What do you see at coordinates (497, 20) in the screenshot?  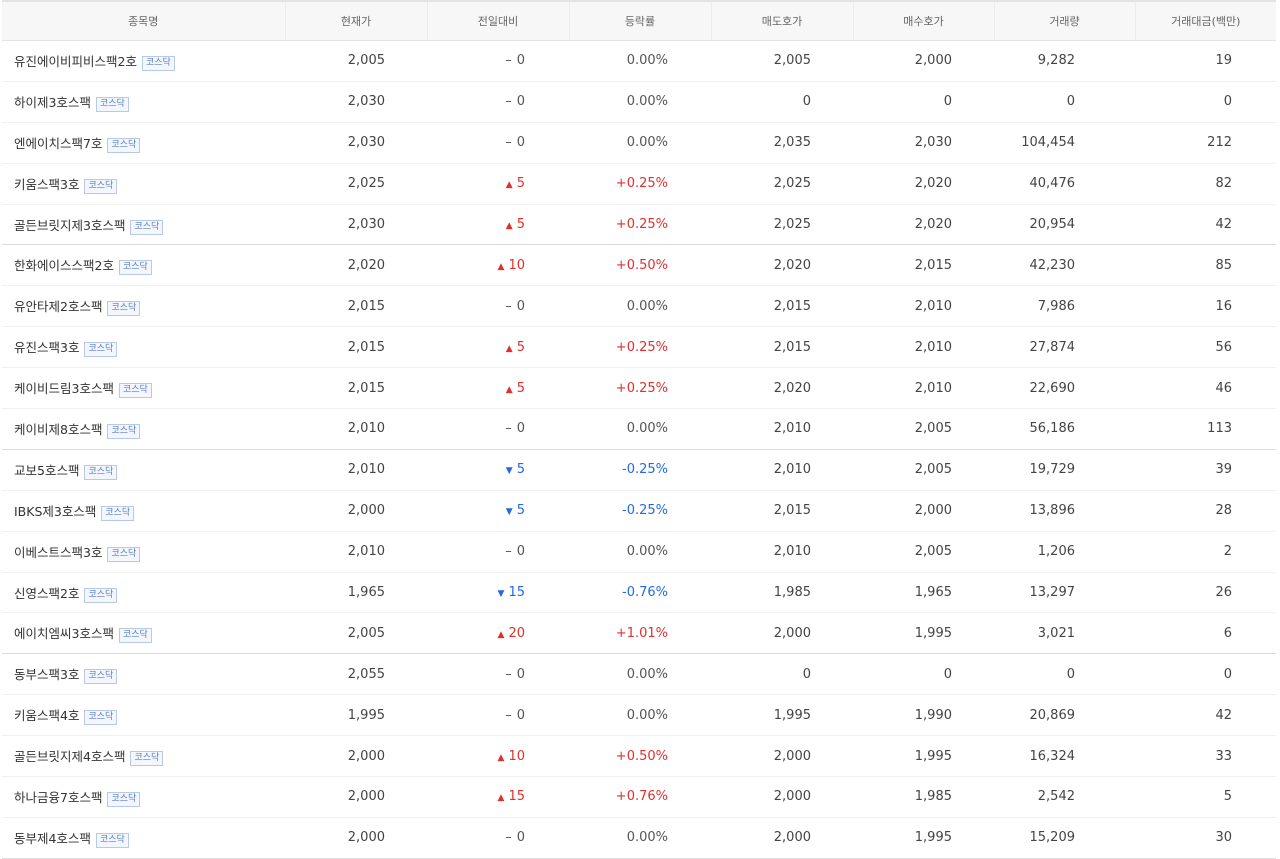 I see `header-change: 전일대비` at bounding box center [497, 20].